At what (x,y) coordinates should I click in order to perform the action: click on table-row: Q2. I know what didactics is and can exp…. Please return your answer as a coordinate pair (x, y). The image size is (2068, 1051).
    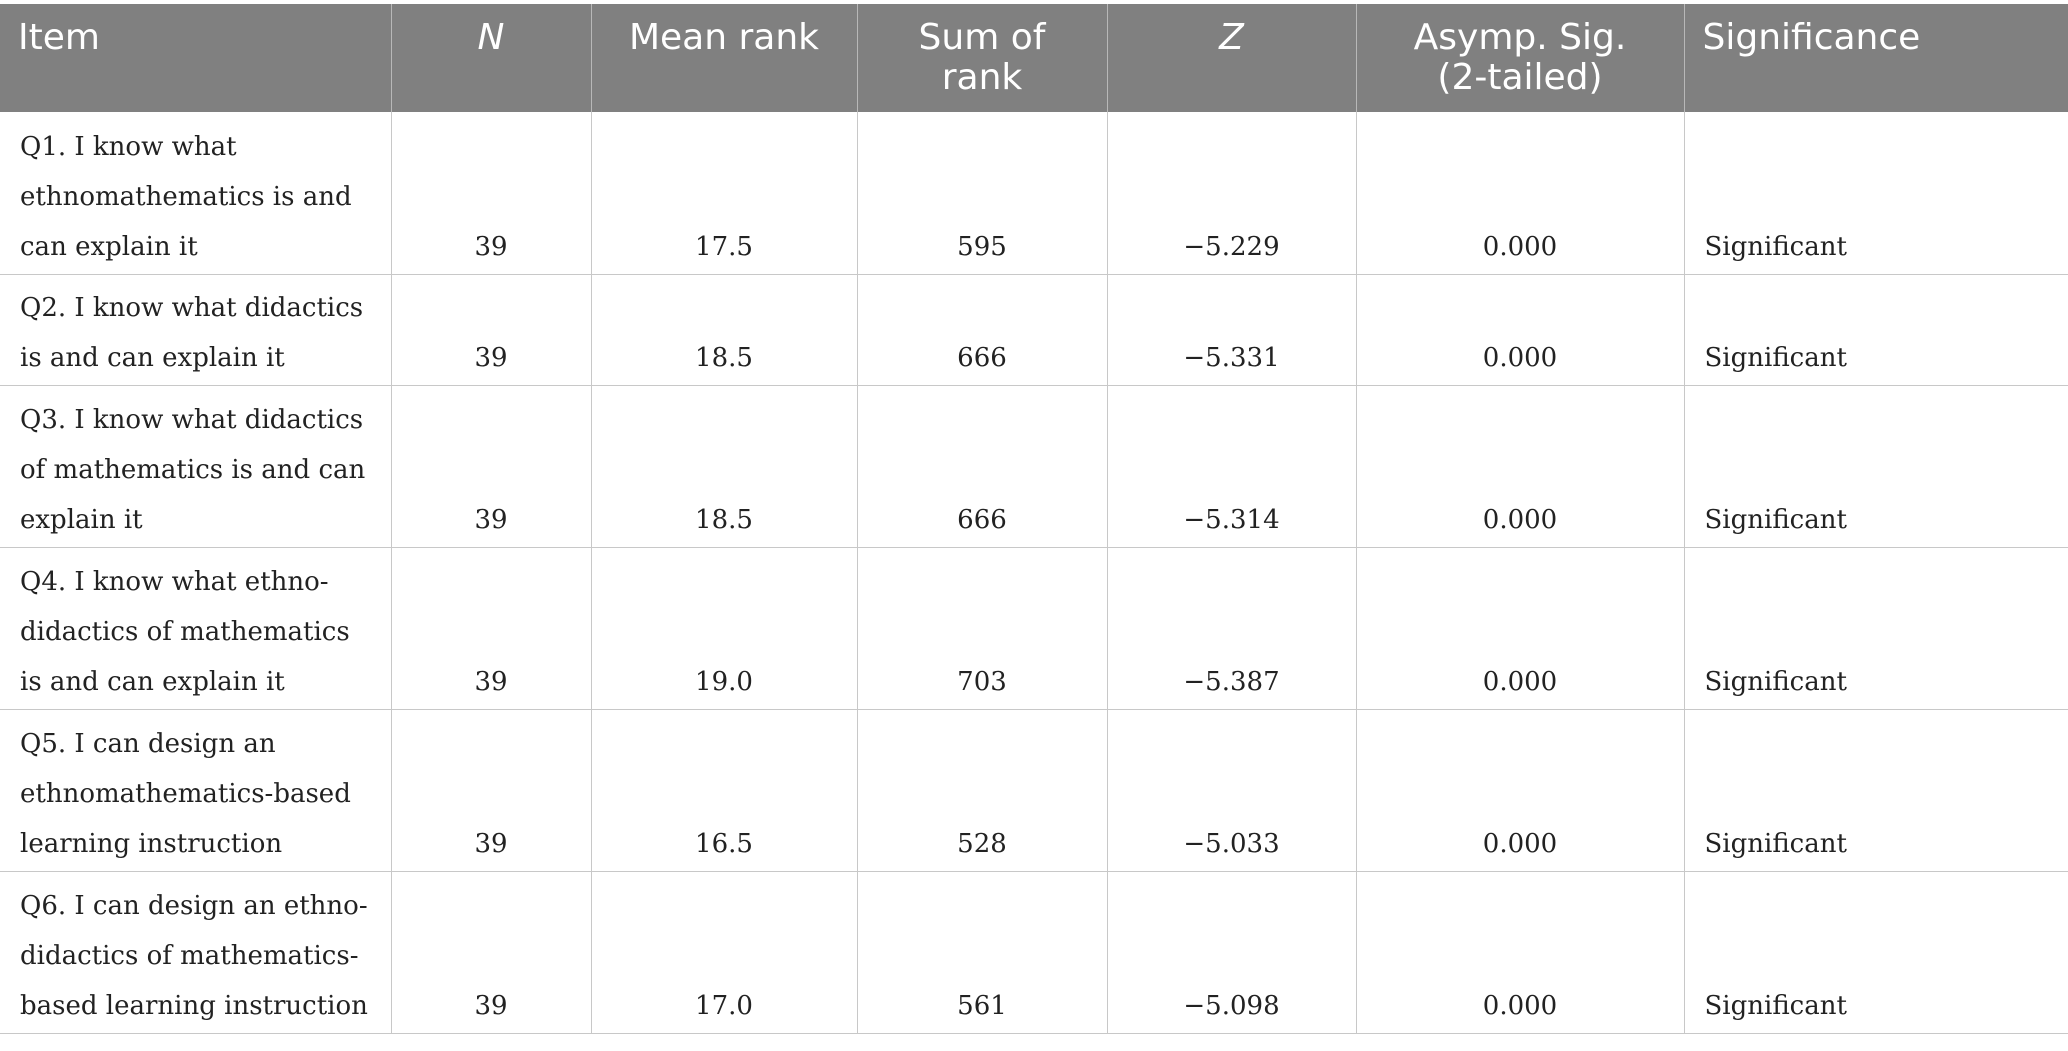
    Looking at the image, I should click on (1034, 330).